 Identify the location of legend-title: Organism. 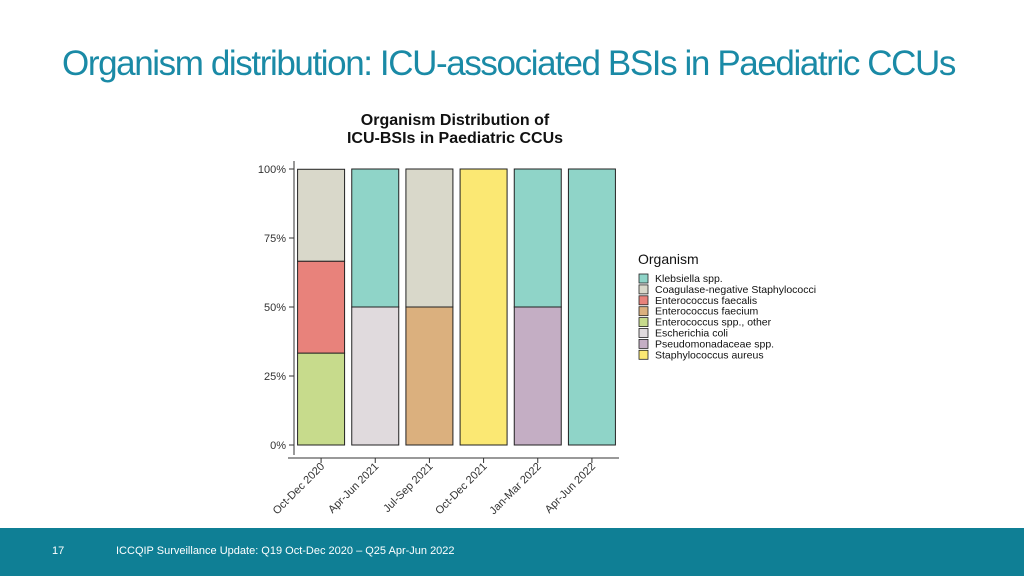
(668, 259).